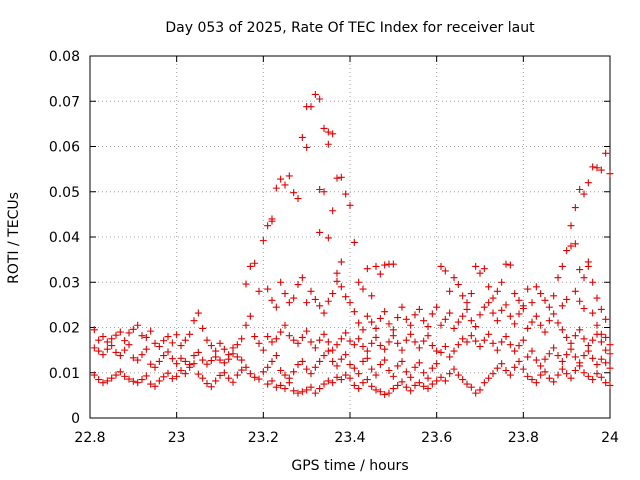 This screenshot has width=640, height=480. What do you see at coordinates (89, 438) in the screenshot?
I see `x-tick-label: 22.8` at bounding box center [89, 438].